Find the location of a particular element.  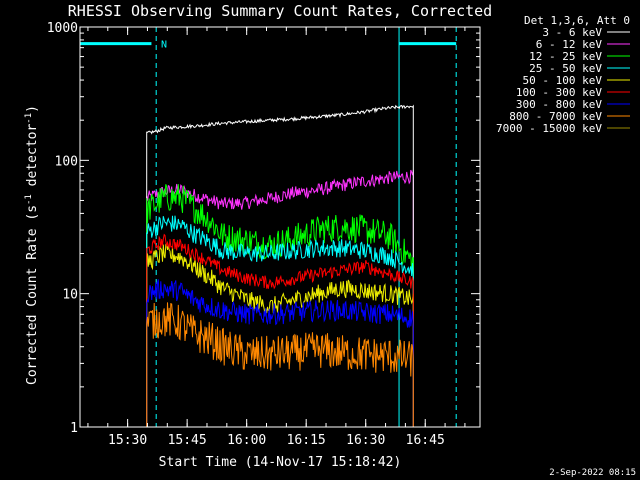

legend-header: Det 1,3,6, Att 0 is located at coordinates (577, 20).